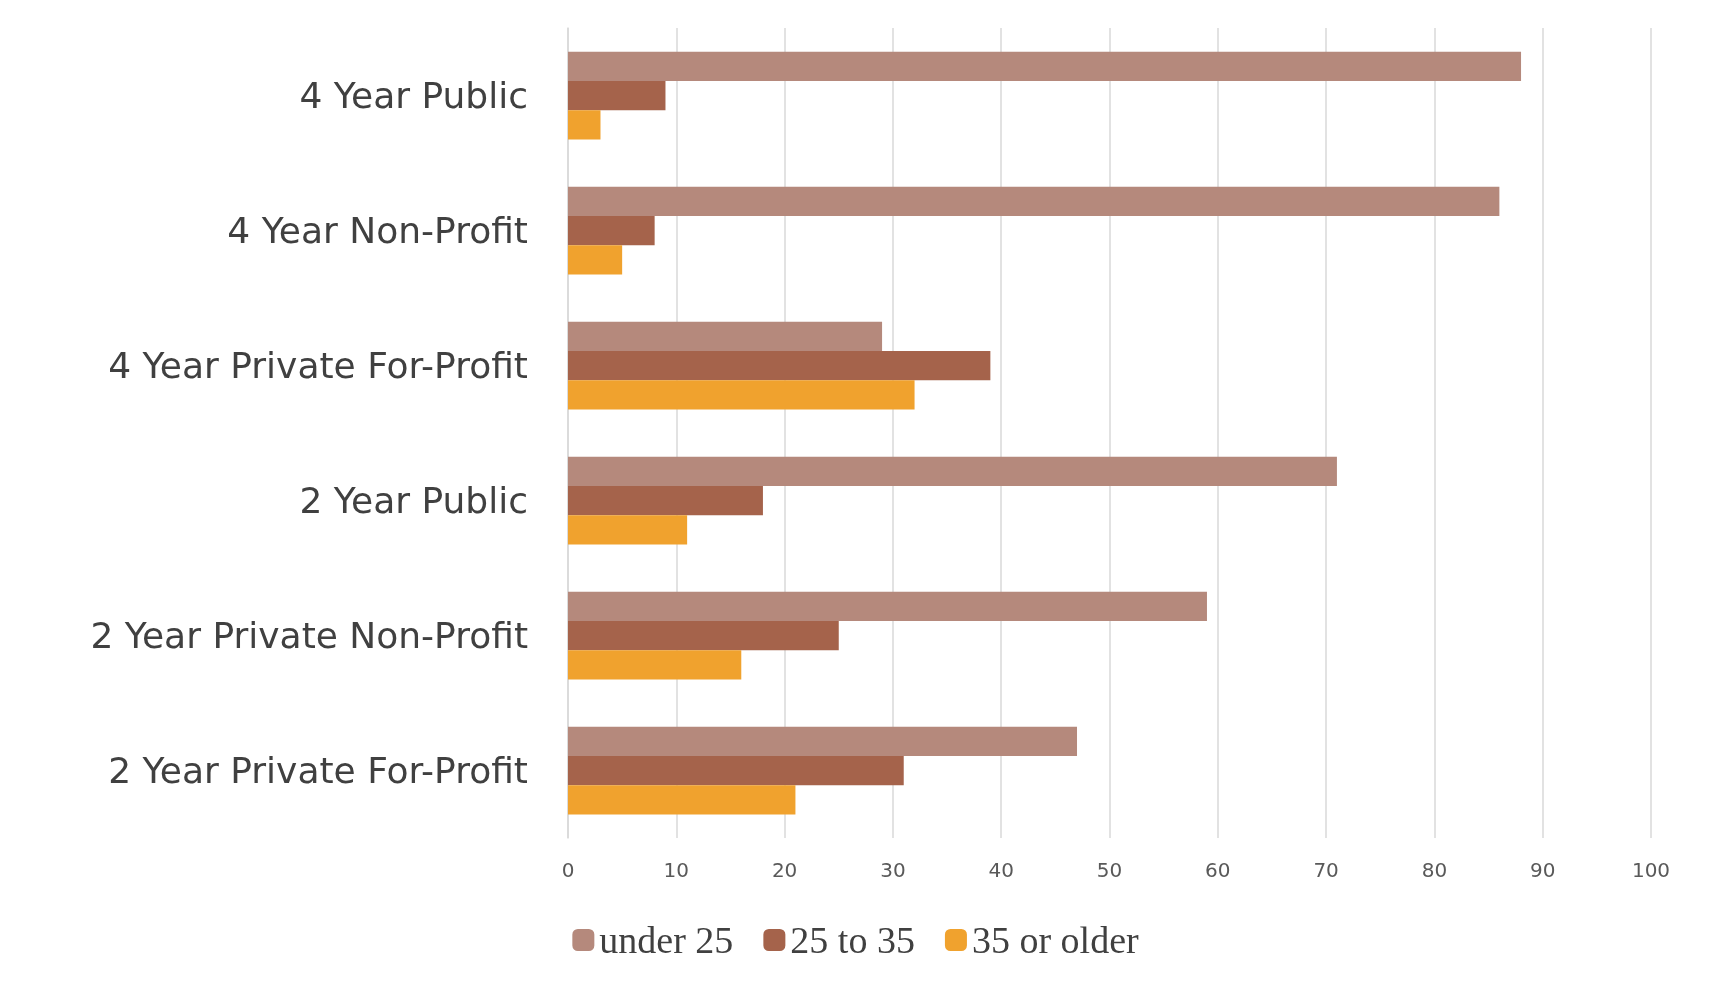  Describe the element at coordinates (676, 870) in the screenshot. I see `x-tick-label: 10` at that location.